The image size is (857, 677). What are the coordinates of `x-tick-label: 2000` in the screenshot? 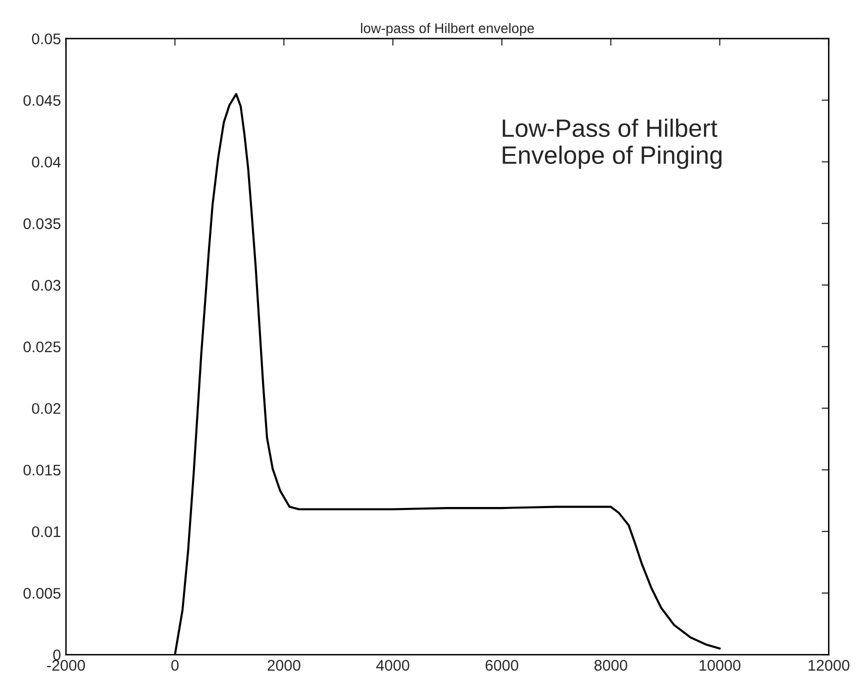 It's located at (284, 665).